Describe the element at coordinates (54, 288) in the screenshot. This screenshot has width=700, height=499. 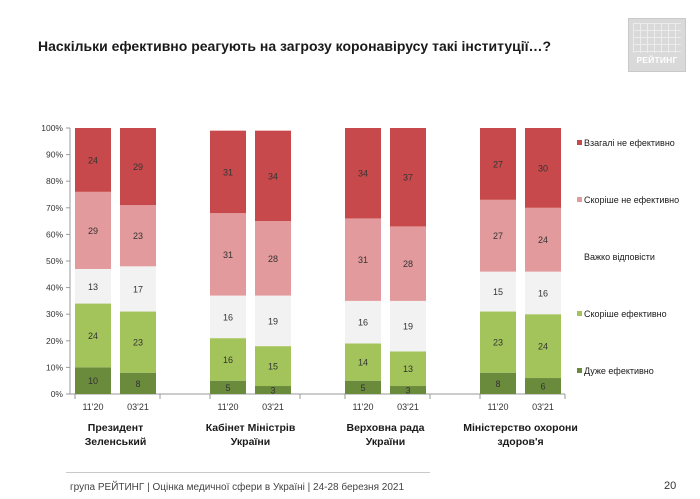
I see `y-tick-label: 40%` at that location.